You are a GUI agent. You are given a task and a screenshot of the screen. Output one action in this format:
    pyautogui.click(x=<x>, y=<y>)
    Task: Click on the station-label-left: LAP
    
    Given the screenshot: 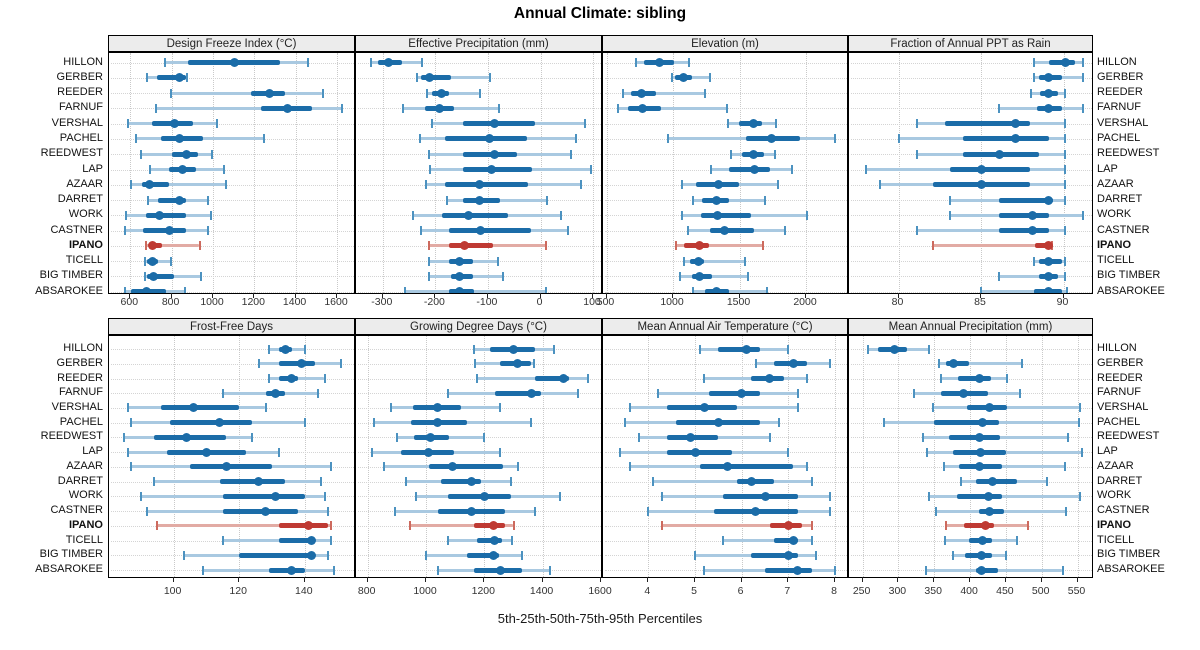 What is the action you would take?
    pyautogui.click(x=92, y=451)
    